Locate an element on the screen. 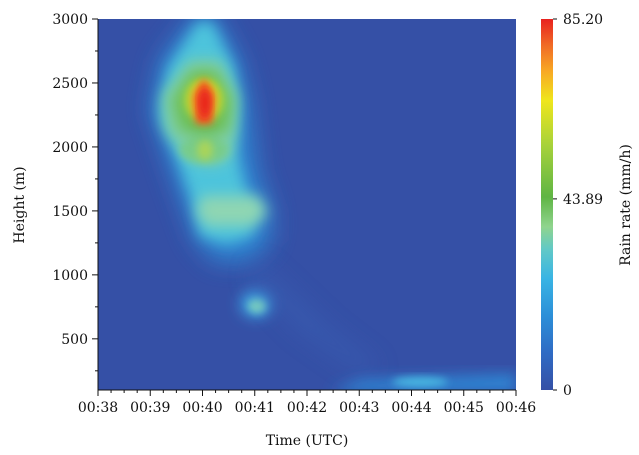 This screenshot has height=455, width=639. x-tick-label: 00:41 is located at coordinates (255, 408).